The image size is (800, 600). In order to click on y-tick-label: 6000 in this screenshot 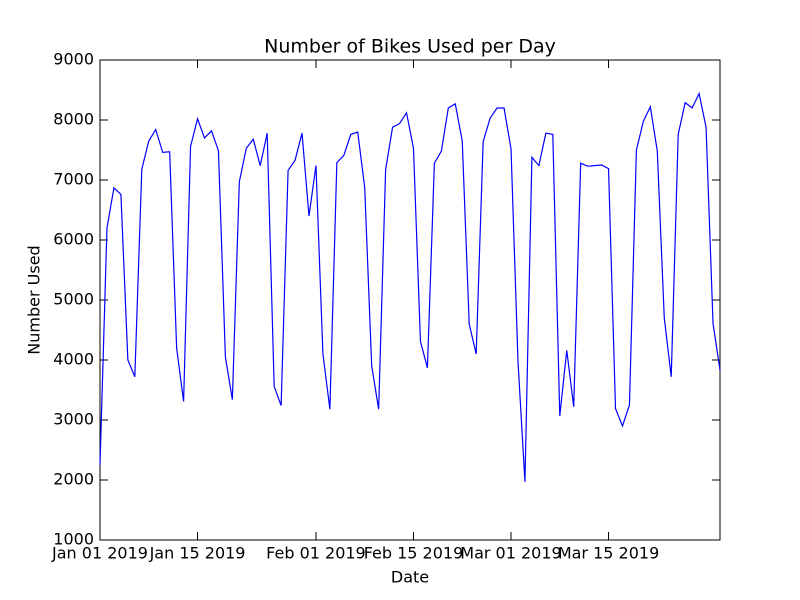, I will do `click(73, 239)`.